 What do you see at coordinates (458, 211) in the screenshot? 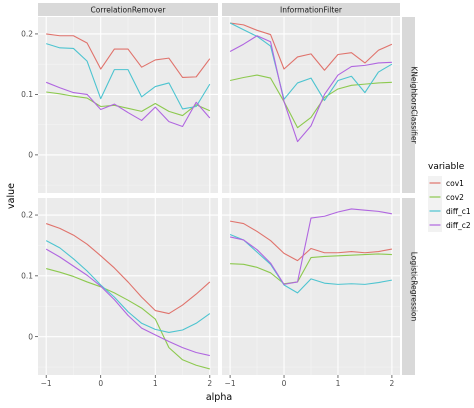
I see `legend-label-diff_c1: diff_c1` at bounding box center [458, 211].